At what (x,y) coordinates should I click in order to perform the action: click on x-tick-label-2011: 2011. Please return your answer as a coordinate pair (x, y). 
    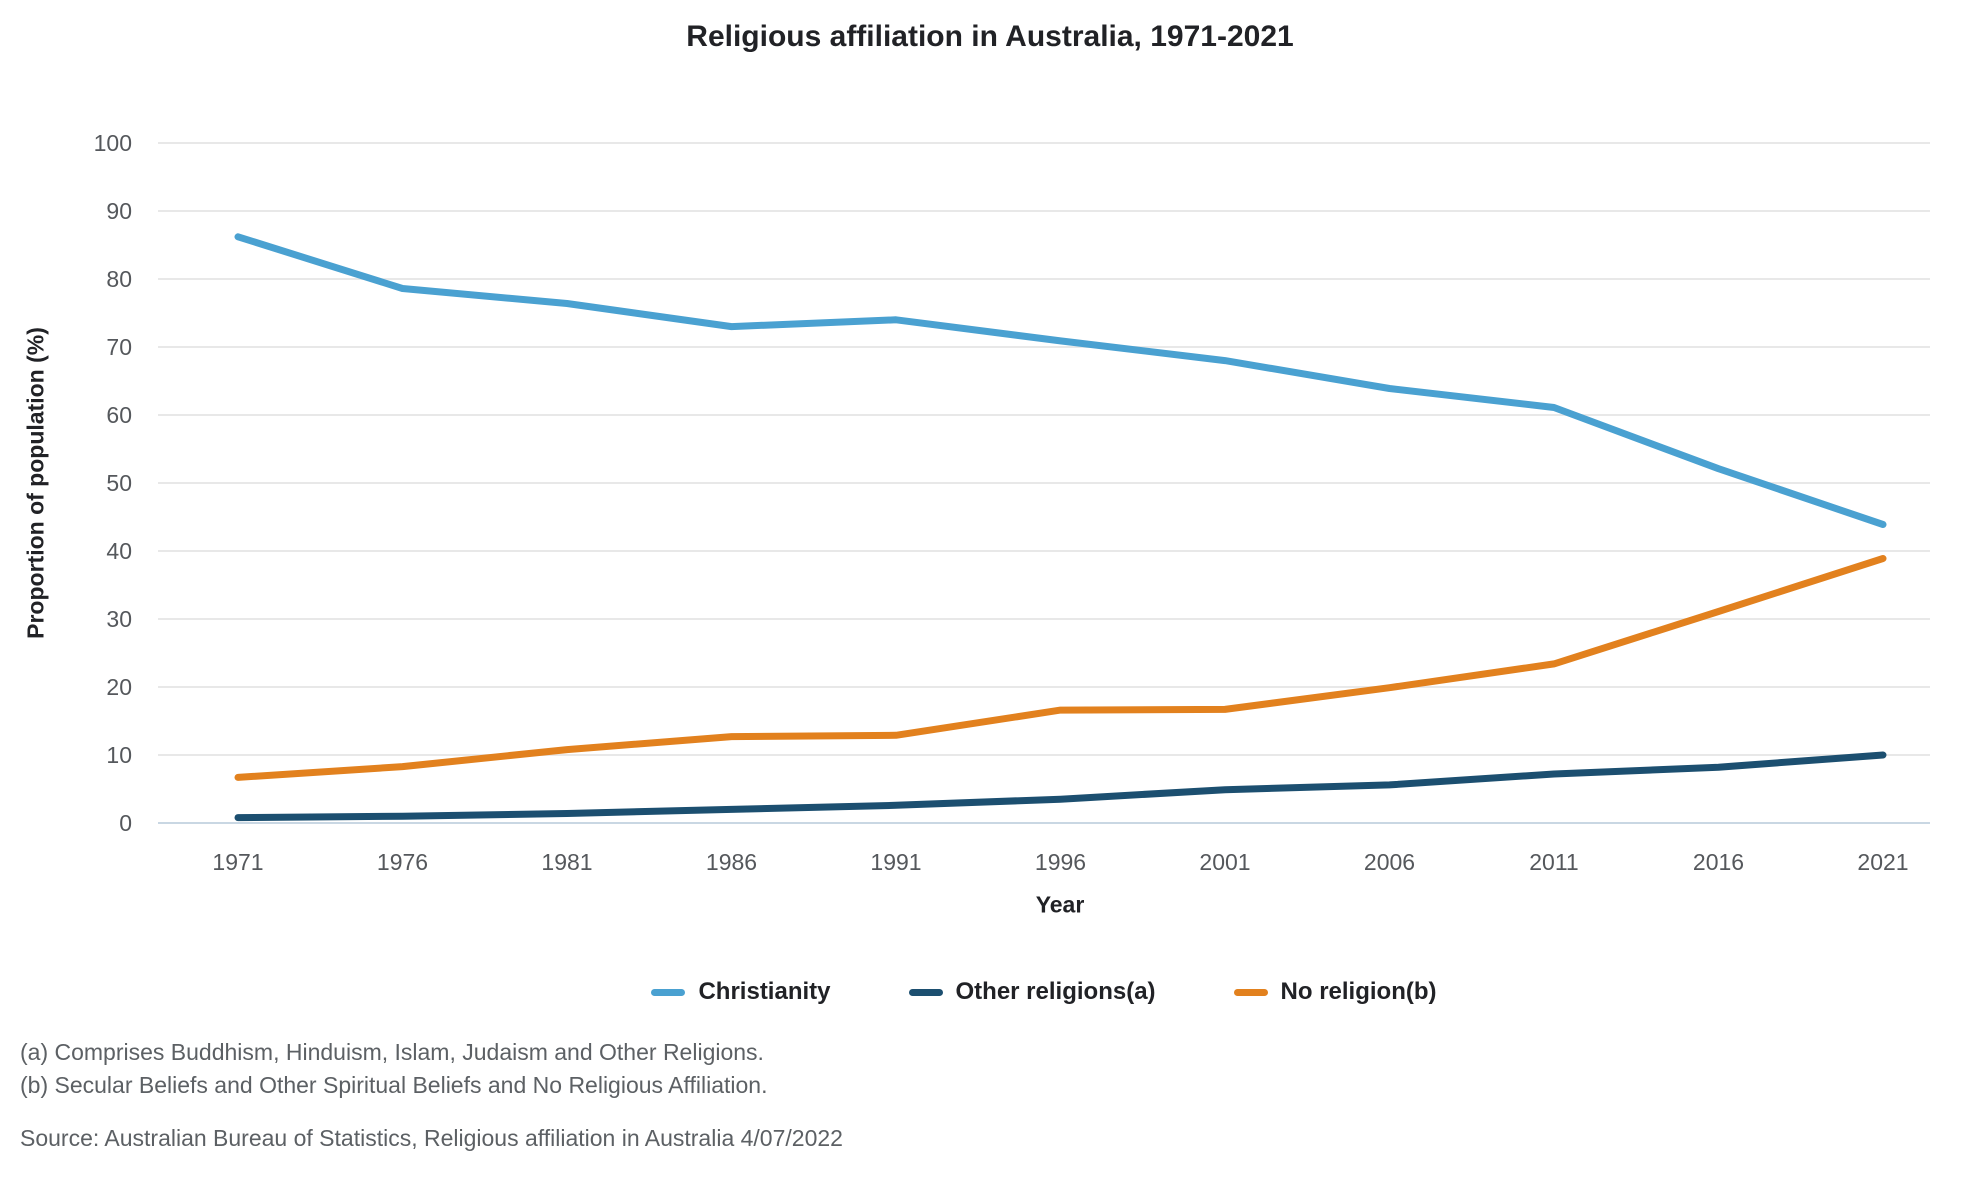
    Looking at the image, I should click on (1553, 862).